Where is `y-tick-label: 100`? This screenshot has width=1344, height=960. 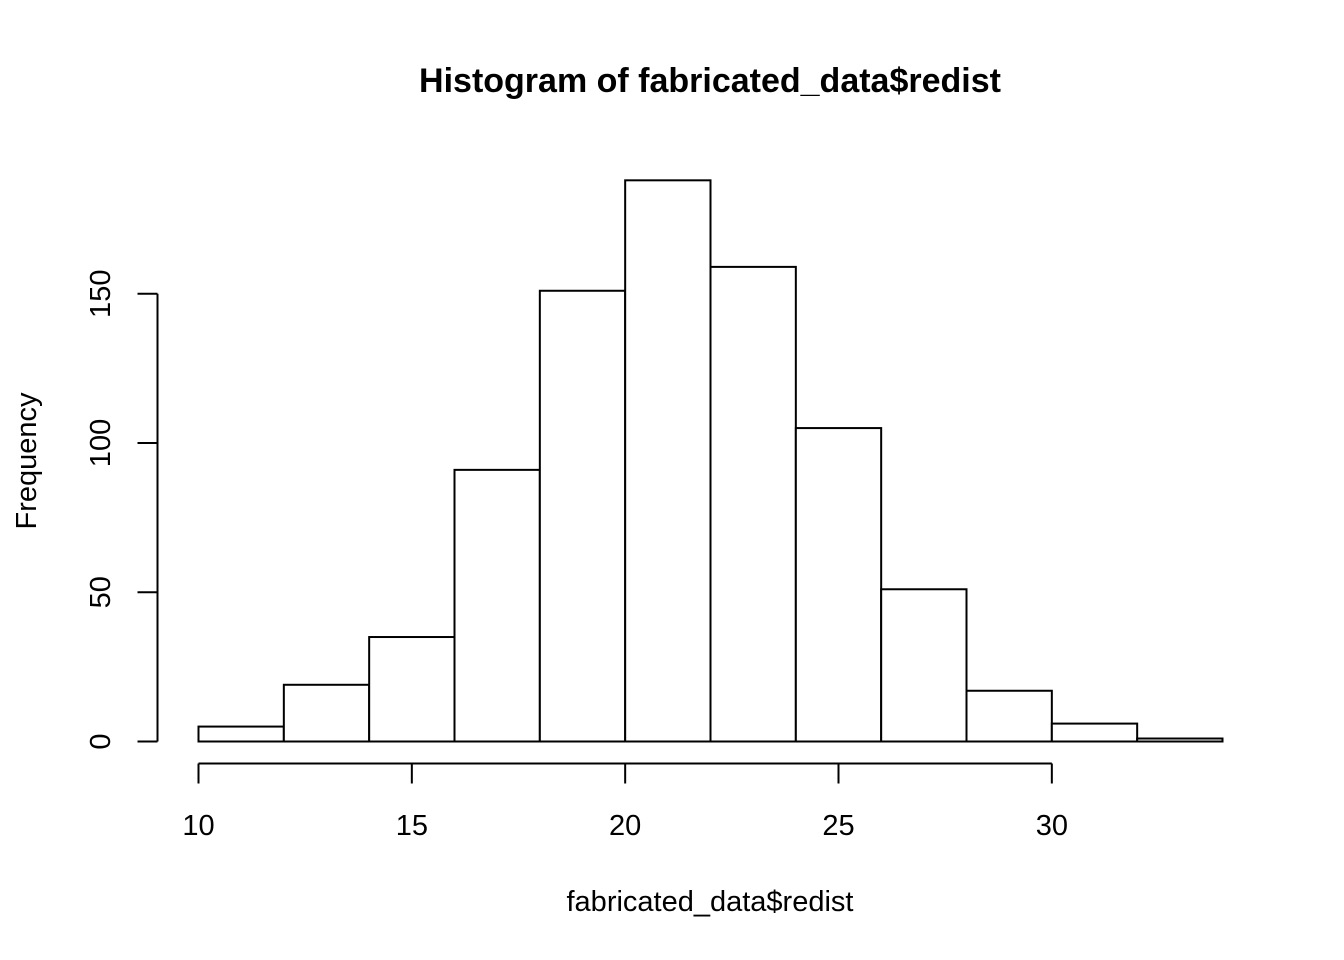 y-tick-label: 100 is located at coordinates (101, 443).